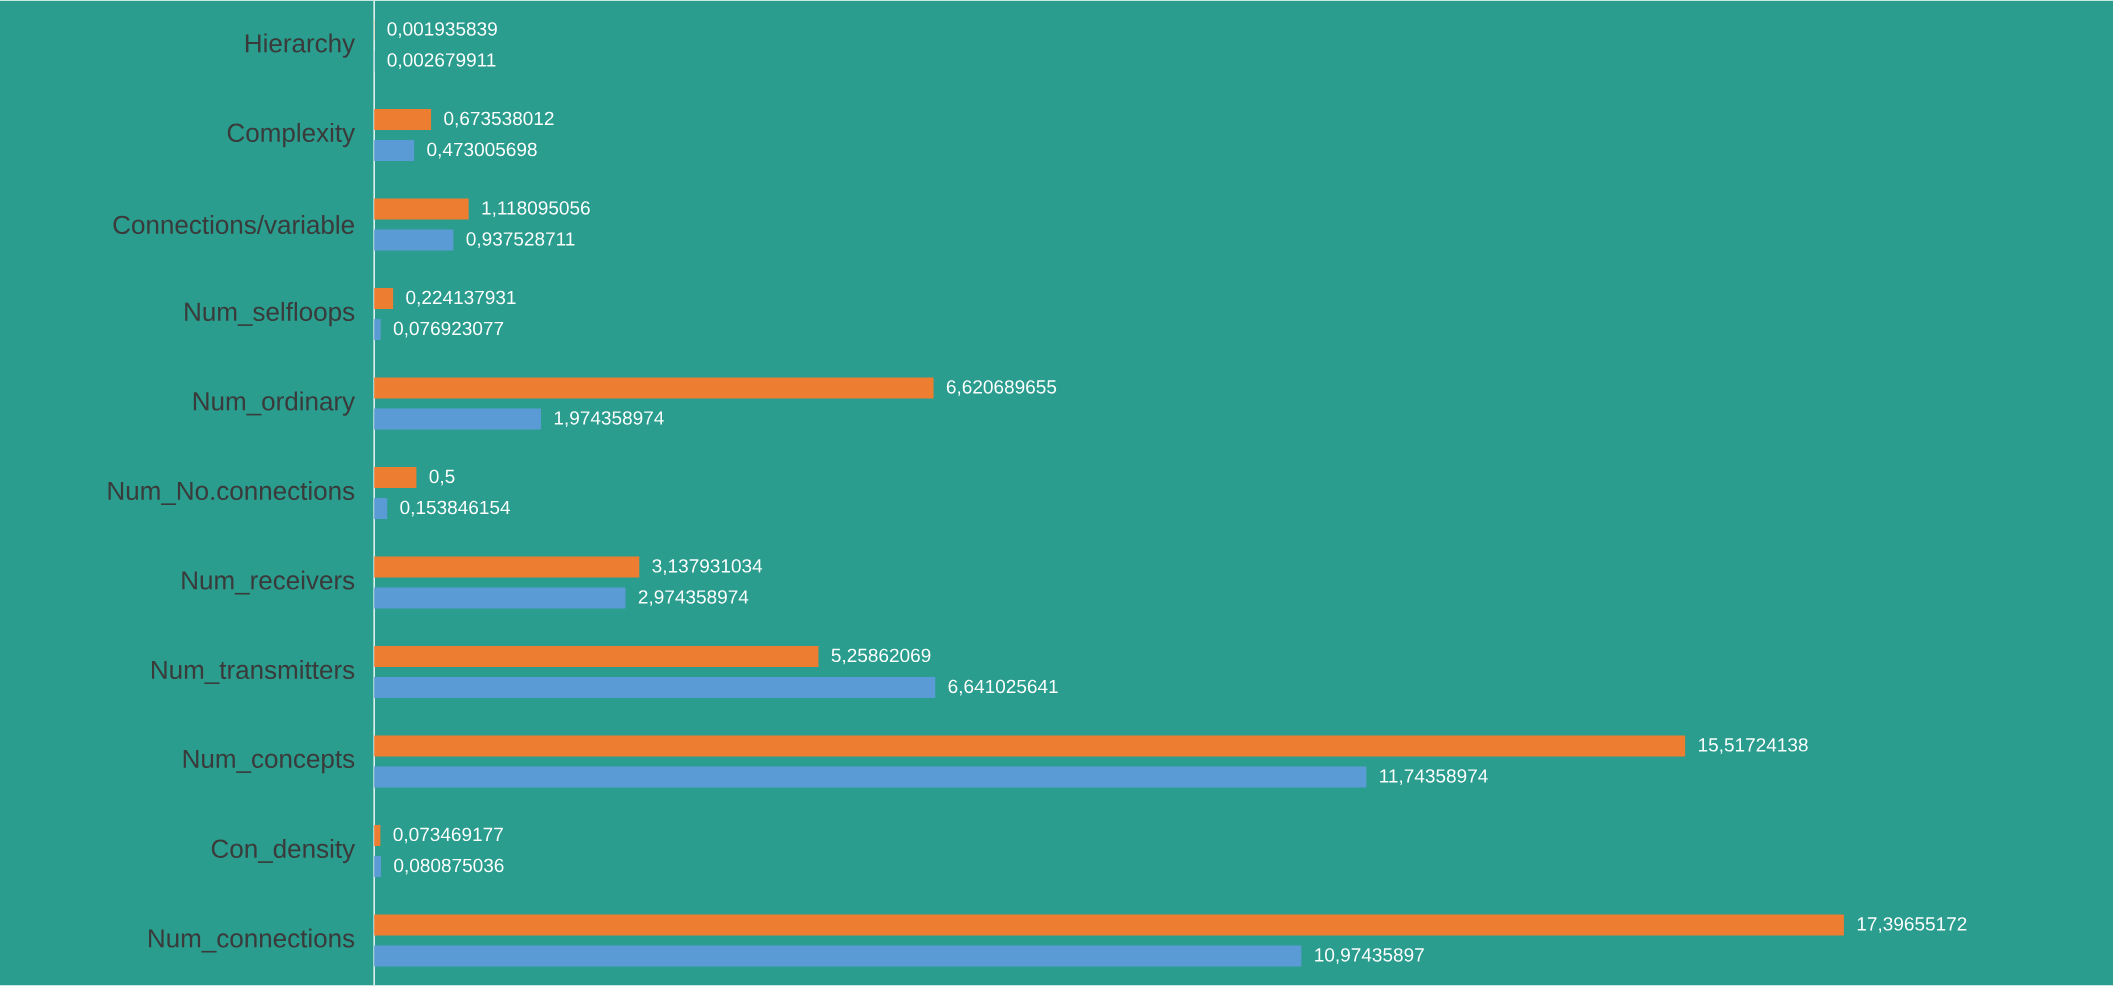 Image resolution: width=2113 pixels, height=986 pixels. I want to click on data-label: 0,224137931, so click(461, 298).